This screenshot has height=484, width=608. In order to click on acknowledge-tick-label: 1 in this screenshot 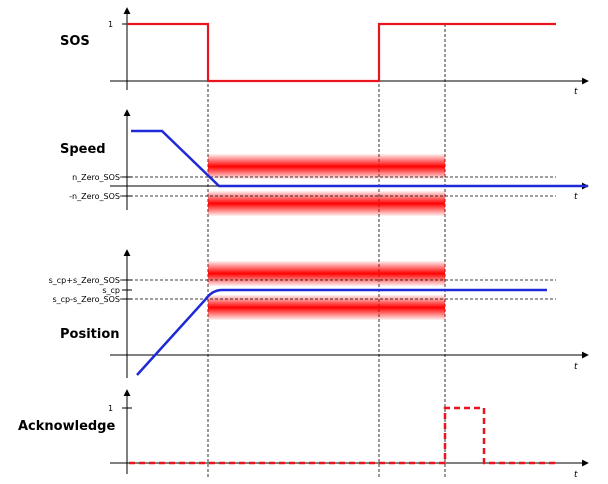, I will do `click(110, 408)`.